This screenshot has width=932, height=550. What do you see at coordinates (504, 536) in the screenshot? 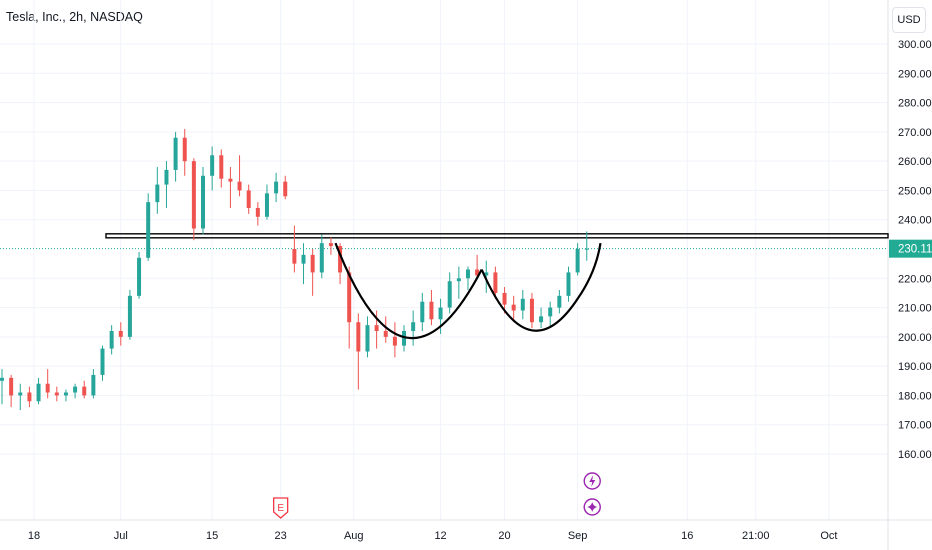
I see `x-tick-label: 20` at bounding box center [504, 536].